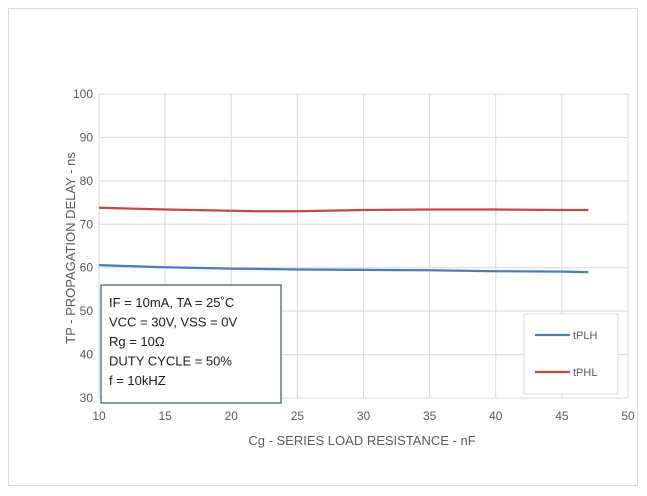  Describe the element at coordinates (364, 416) in the screenshot. I see `x-tick-label: 30` at that location.